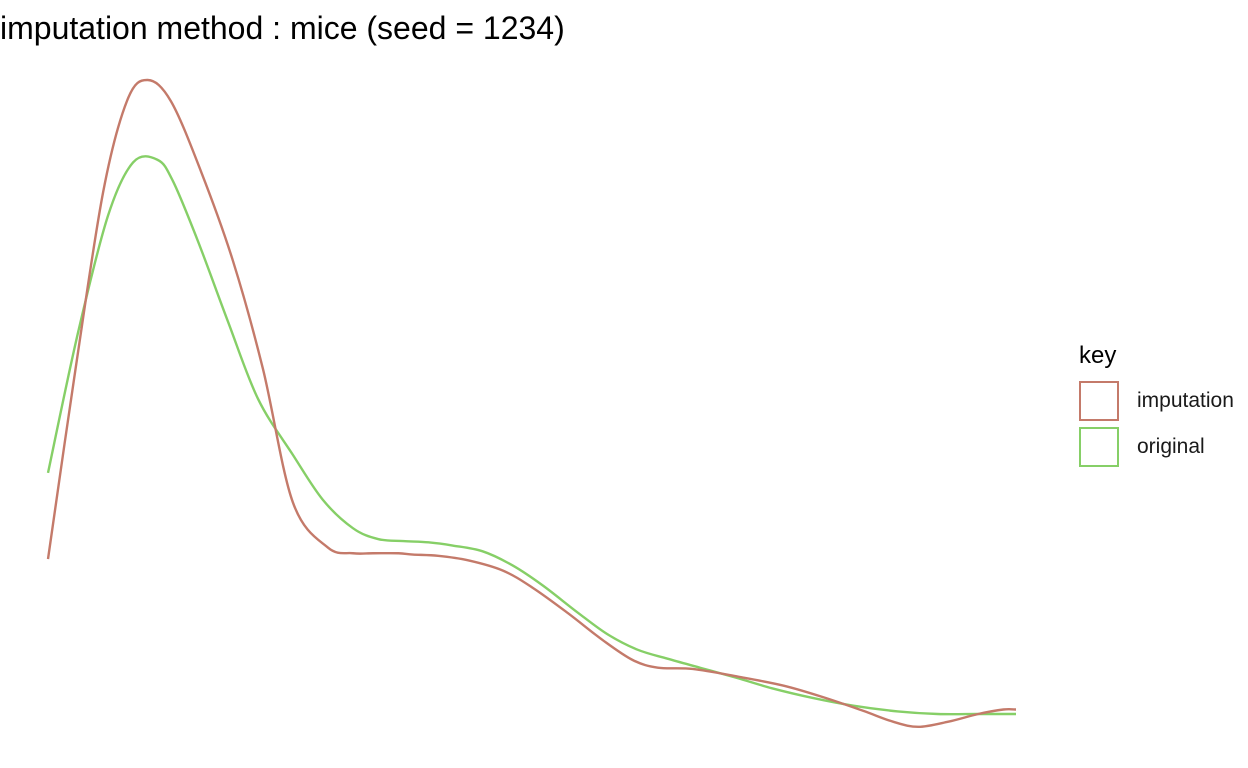  I want to click on legend-key-original, so click(1099, 447).